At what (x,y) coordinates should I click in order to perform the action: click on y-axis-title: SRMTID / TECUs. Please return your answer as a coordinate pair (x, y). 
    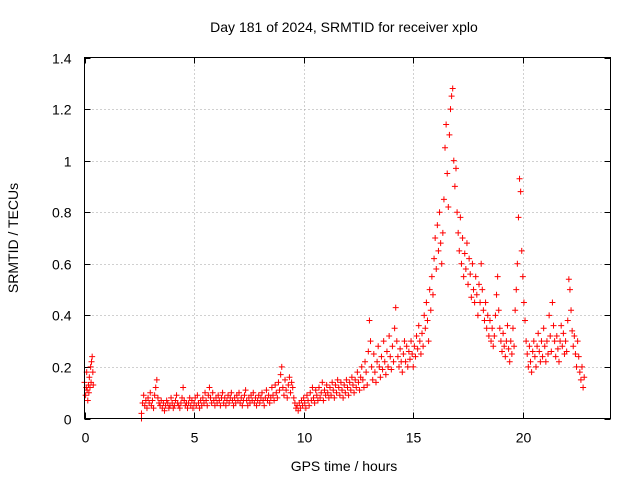
    Looking at the image, I should click on (13, 238).